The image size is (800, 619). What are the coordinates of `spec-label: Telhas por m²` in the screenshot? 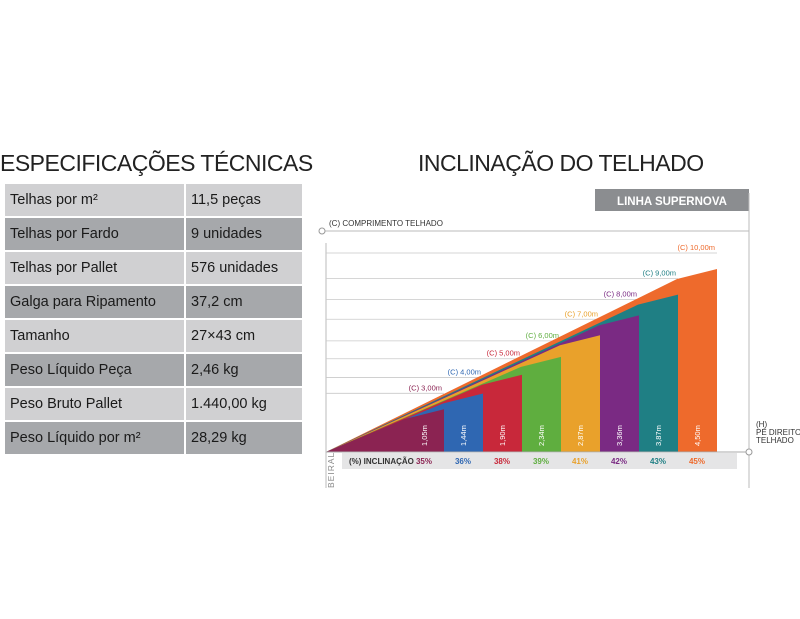 It's located at (94, 200).